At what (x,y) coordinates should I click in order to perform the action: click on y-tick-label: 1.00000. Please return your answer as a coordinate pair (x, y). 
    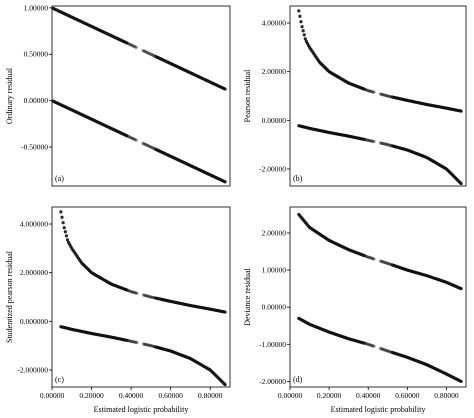
    Looking at the image, I should click on (274, 270).